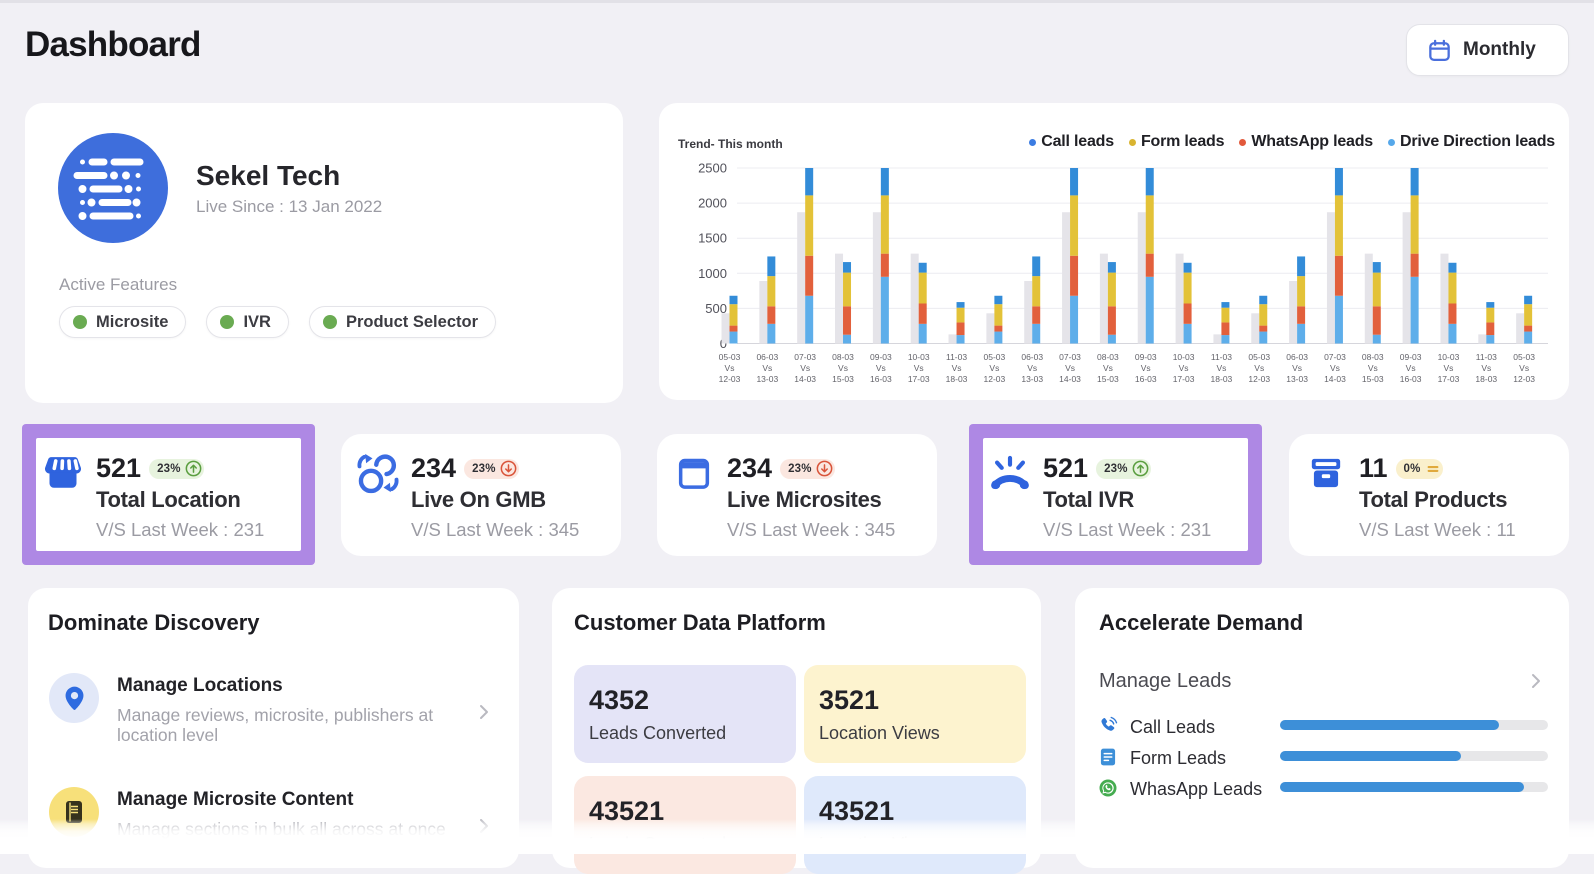 The height and width of the screenshot is (874, 1594). What do you see at coordinates (712, 273) in the screenshot?
I see `svg-text: 1000` at bounding box center [712, 273].